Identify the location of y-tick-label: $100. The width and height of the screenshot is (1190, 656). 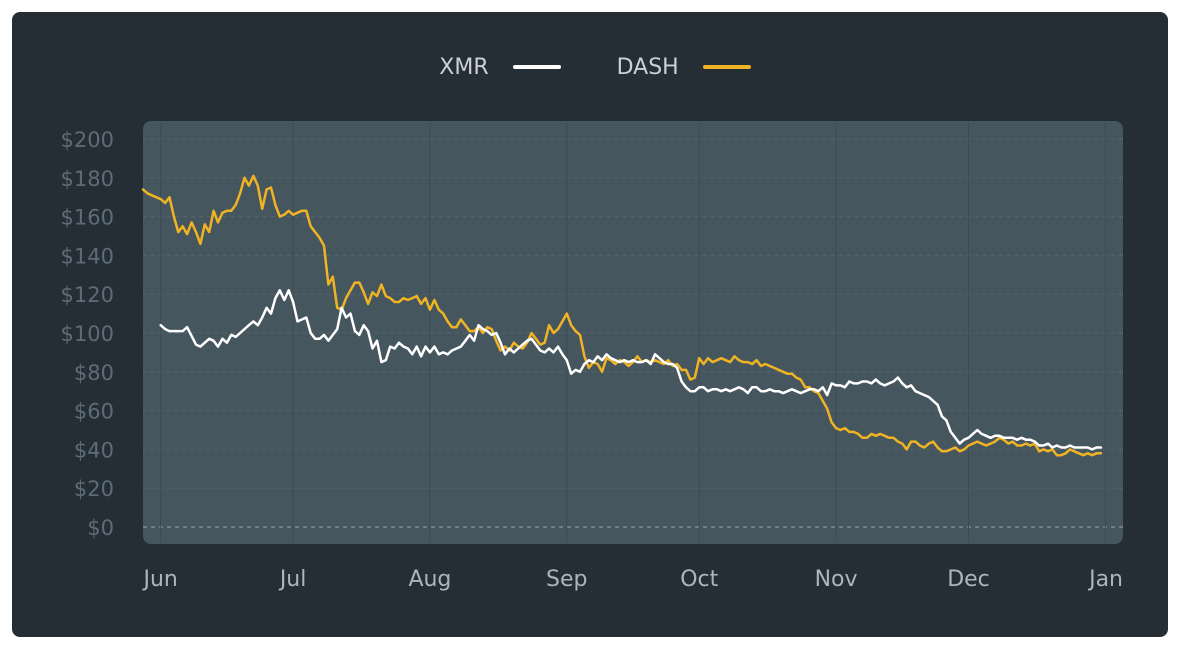
(87, 334).